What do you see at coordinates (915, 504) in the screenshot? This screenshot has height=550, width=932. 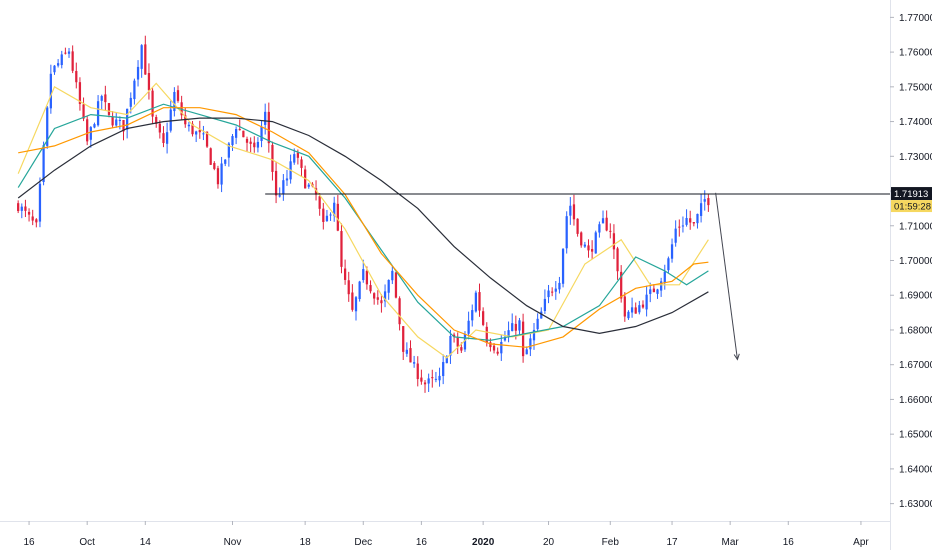 I see `price-tick-label: 1.63000` at bounding box center [915, 504].